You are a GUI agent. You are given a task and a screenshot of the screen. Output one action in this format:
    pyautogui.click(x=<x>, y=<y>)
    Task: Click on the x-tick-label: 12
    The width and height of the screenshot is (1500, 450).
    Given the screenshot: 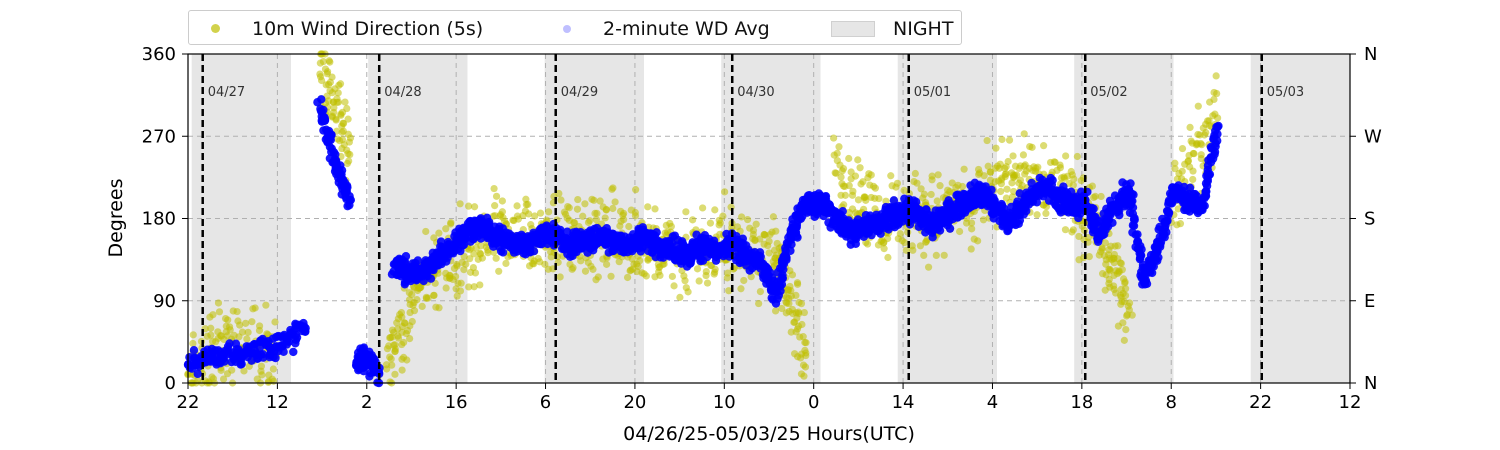 What is the action you would take?
    pyautogui.click(x=277, y=402)
    